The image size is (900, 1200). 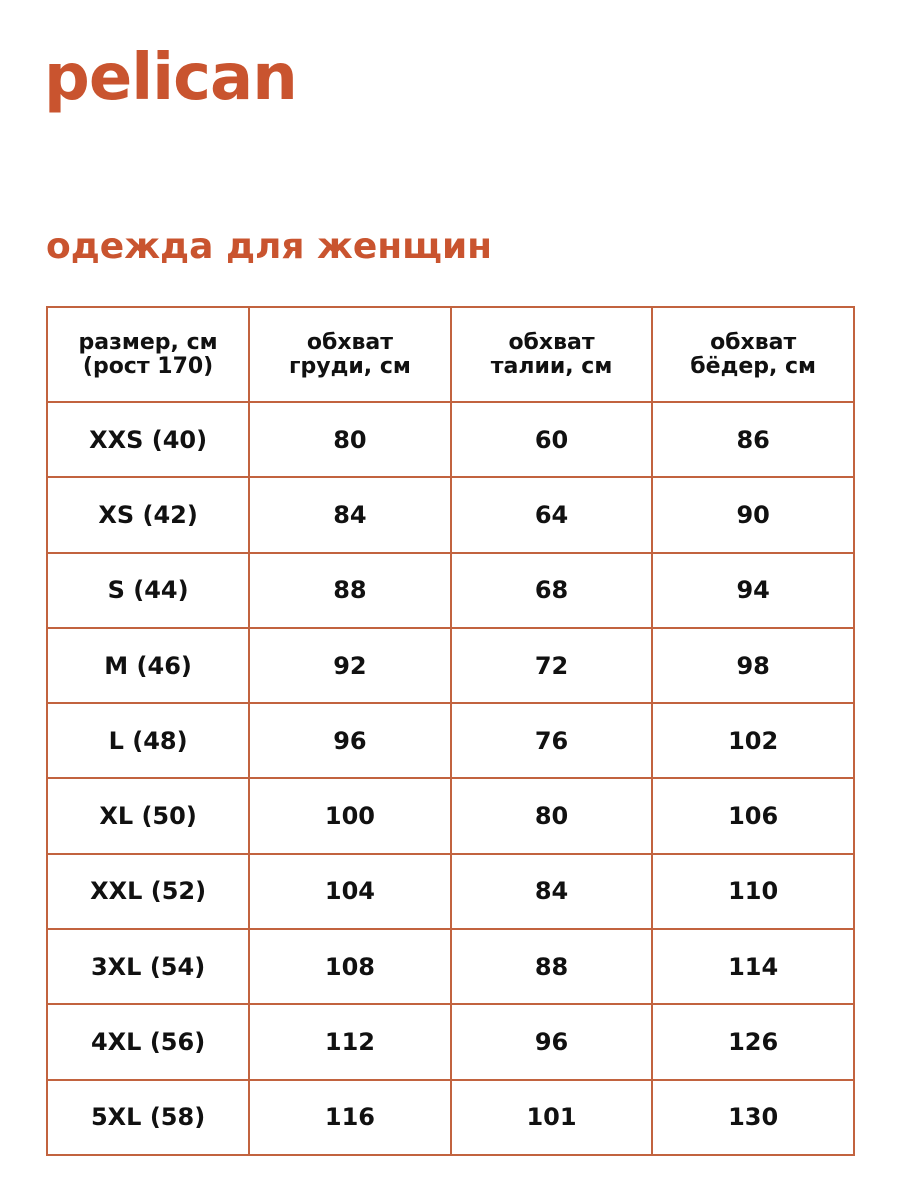 I want to click on table-row: 4XL (56) 112 96 126, so click(x=450, y=1042).